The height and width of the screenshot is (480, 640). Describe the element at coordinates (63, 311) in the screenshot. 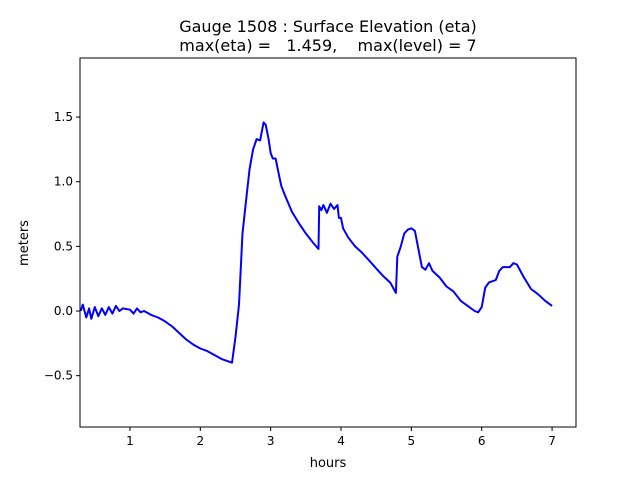

I see `y-tick-label: 0.0` at that location.